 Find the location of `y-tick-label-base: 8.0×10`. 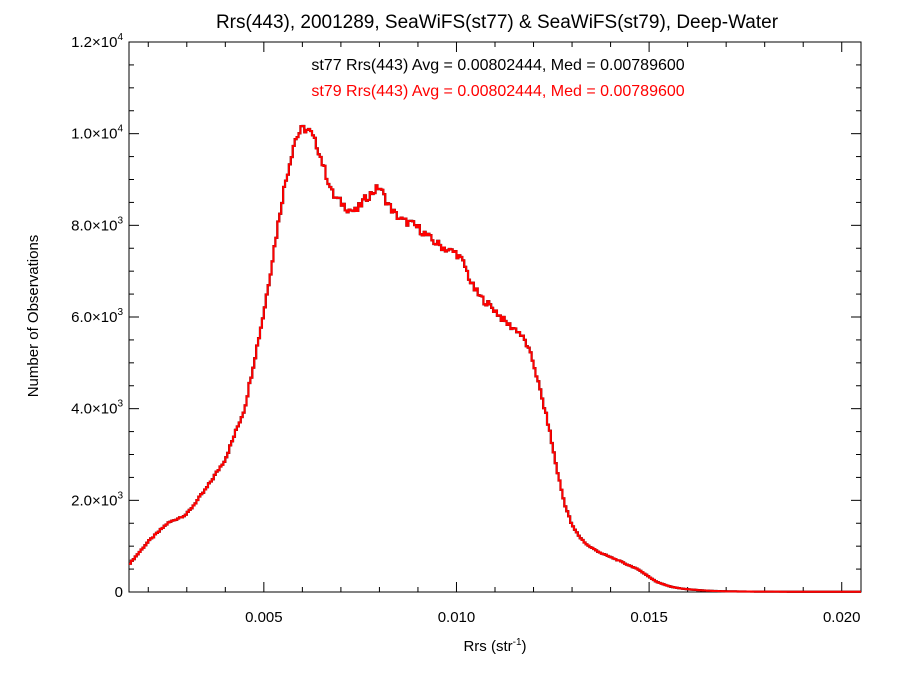

y-tick-label-base: 8.0×10 is located at coordinates (94, 225).